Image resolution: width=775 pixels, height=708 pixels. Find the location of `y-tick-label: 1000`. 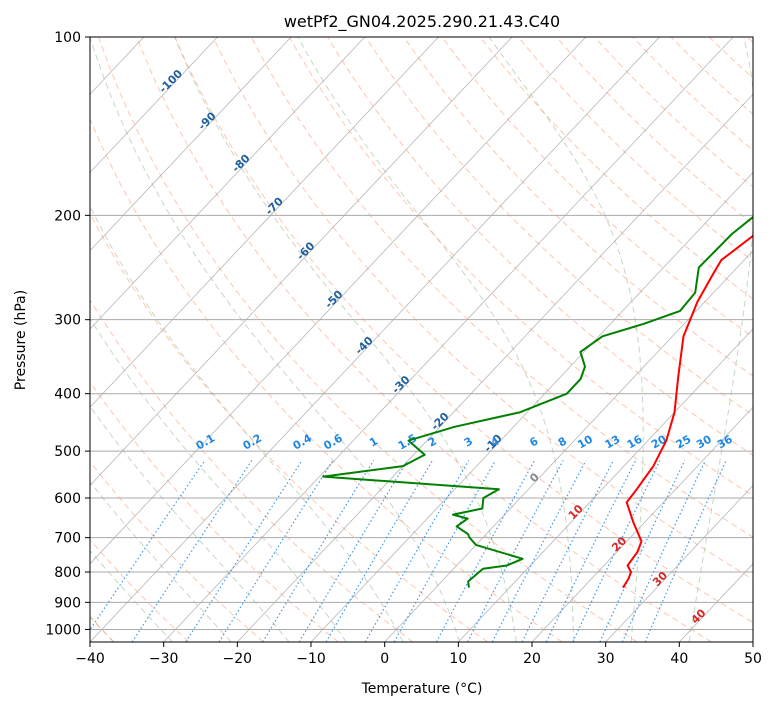

y-tick-label: 1000 is located at coordinates (63, 630).